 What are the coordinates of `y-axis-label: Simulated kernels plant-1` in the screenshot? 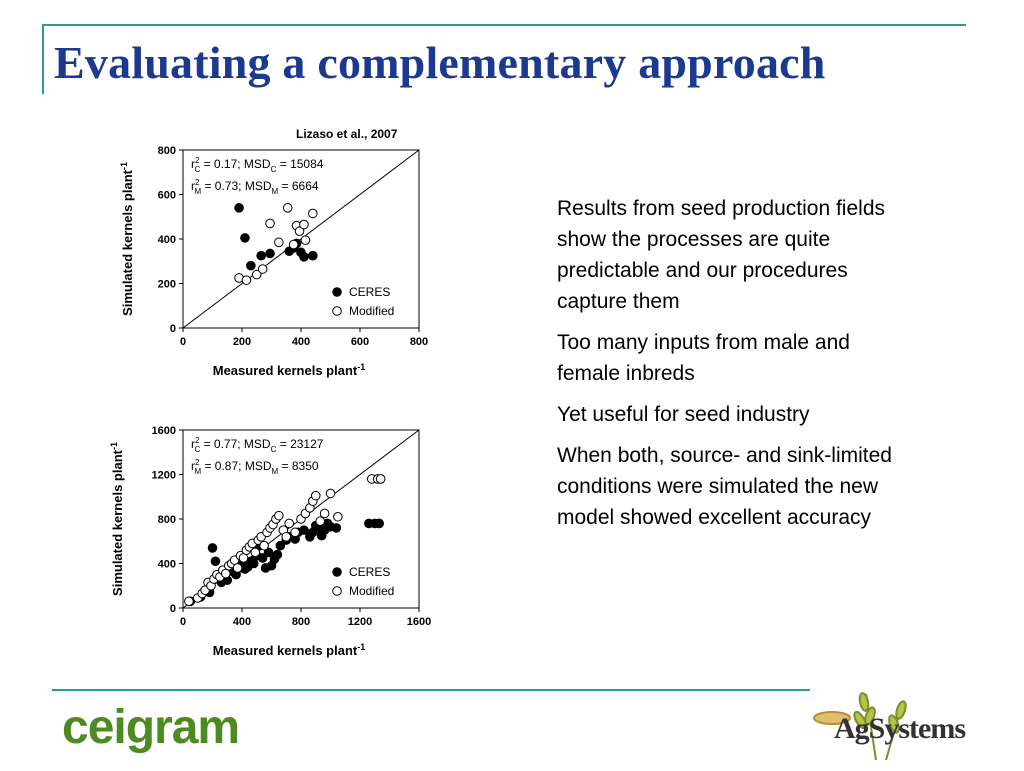 It's located at (117, 519).